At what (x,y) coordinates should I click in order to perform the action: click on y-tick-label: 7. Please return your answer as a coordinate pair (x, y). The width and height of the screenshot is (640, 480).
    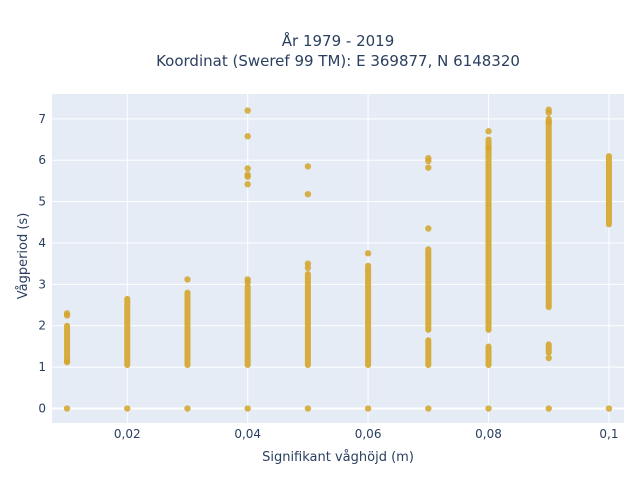
    Looking at the image, I should click on (42, 119).